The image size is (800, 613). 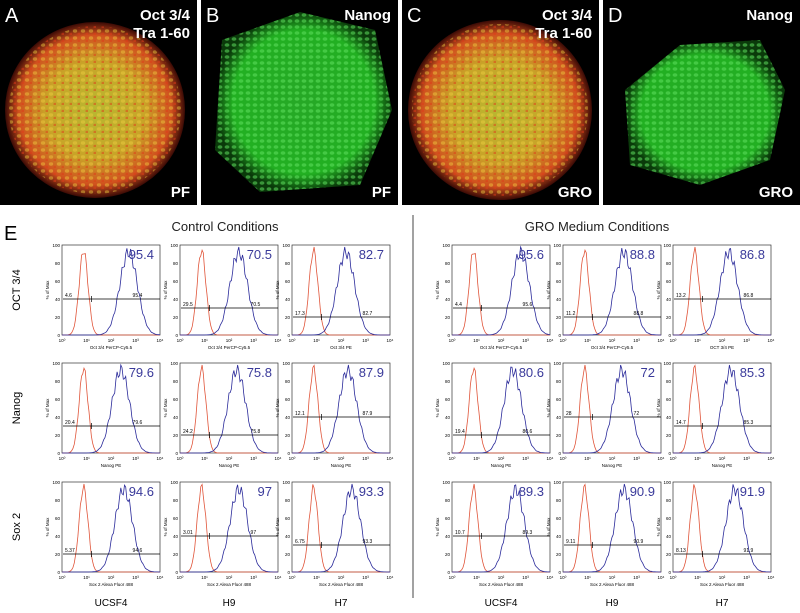 What do you see at coordinates (68, 296) in the screenshot?
I see `gate-left-value: 4.6` at bounding box center [68, 296].